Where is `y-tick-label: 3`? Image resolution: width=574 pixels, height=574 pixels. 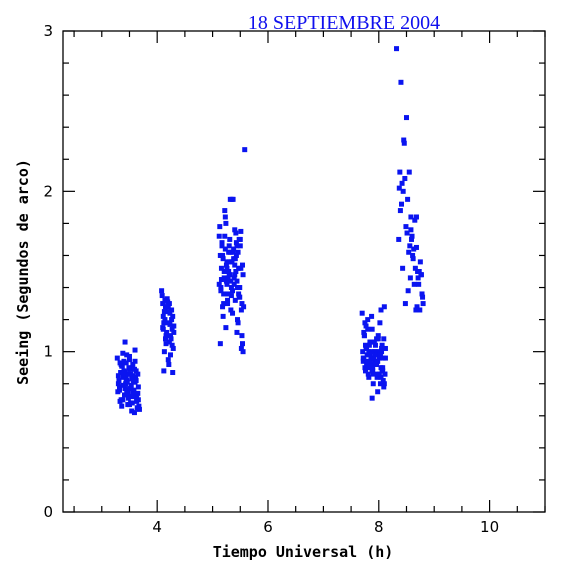
y-tick-label: 3 is located at coordinates (48, 31).